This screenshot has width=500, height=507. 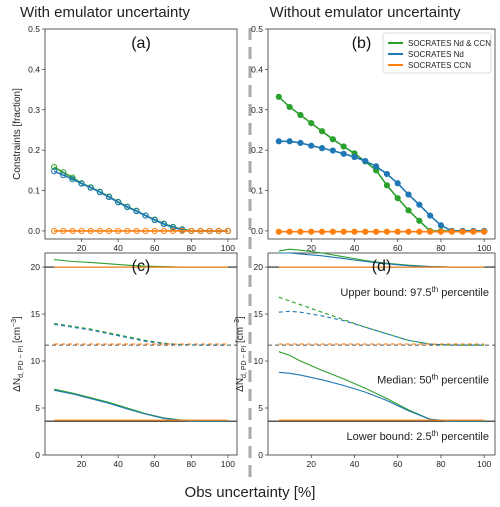 What do you see at coordinates (382, 266) in the screenshot?
I see `panel-label: (d)` at bounding box center [382, 266].